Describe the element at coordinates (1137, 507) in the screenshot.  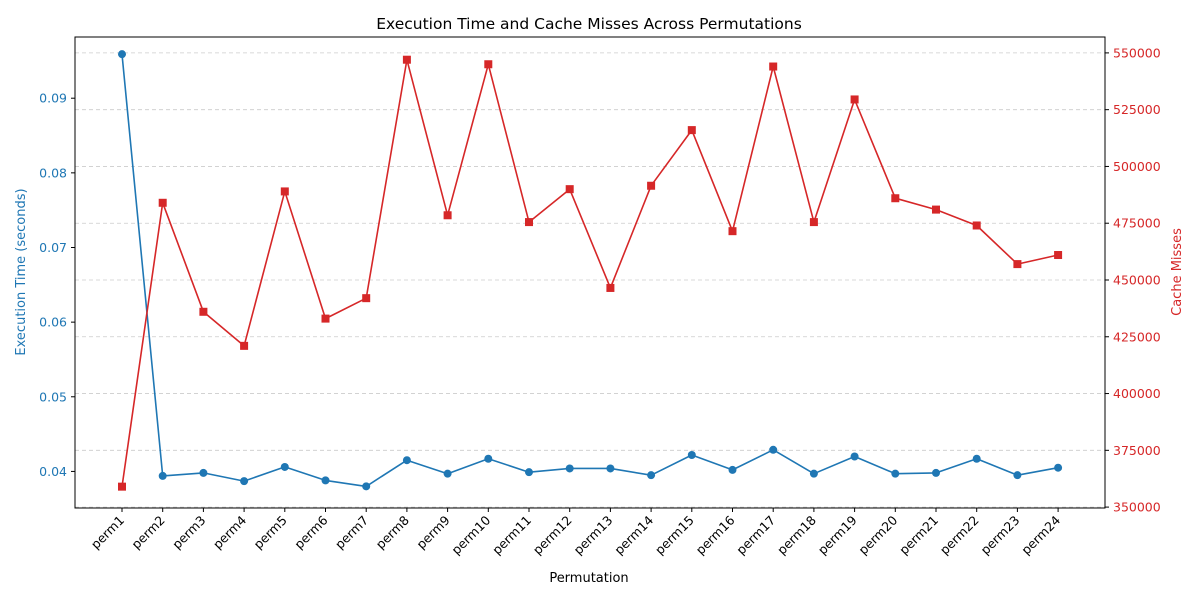
I see `y-right-tick-label: 350000` at that location.